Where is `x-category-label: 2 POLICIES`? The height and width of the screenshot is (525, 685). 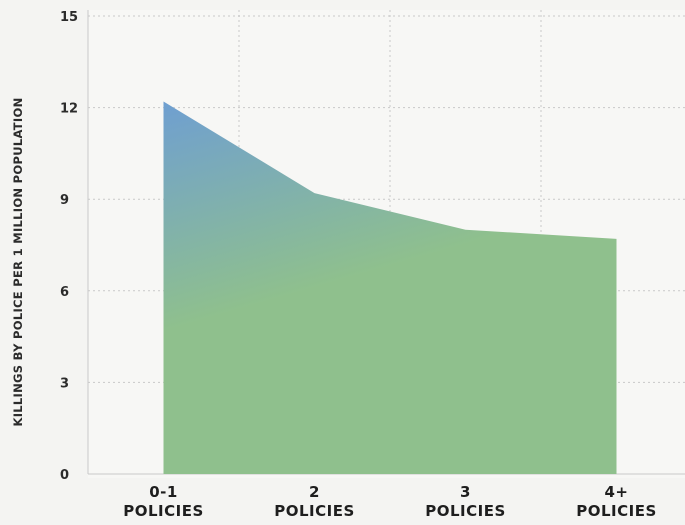
x-category-label: 2 POLICIES is located at coordinates (314, 501).